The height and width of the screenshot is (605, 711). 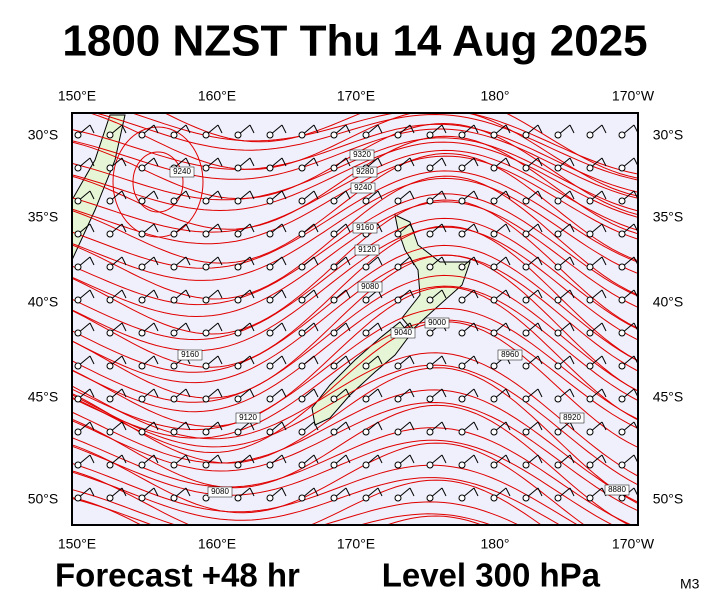 I want to click on contour-label: 9120, so click(x=367, y=249).